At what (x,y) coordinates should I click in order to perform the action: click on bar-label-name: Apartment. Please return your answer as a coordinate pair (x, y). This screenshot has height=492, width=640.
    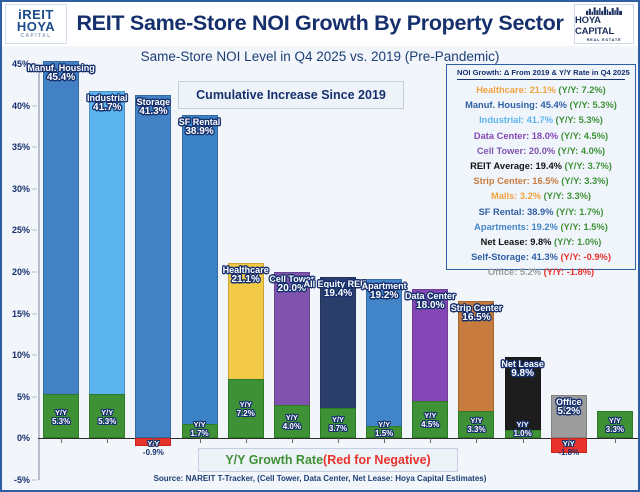
    Looking at the image, I should click on (384, 285).